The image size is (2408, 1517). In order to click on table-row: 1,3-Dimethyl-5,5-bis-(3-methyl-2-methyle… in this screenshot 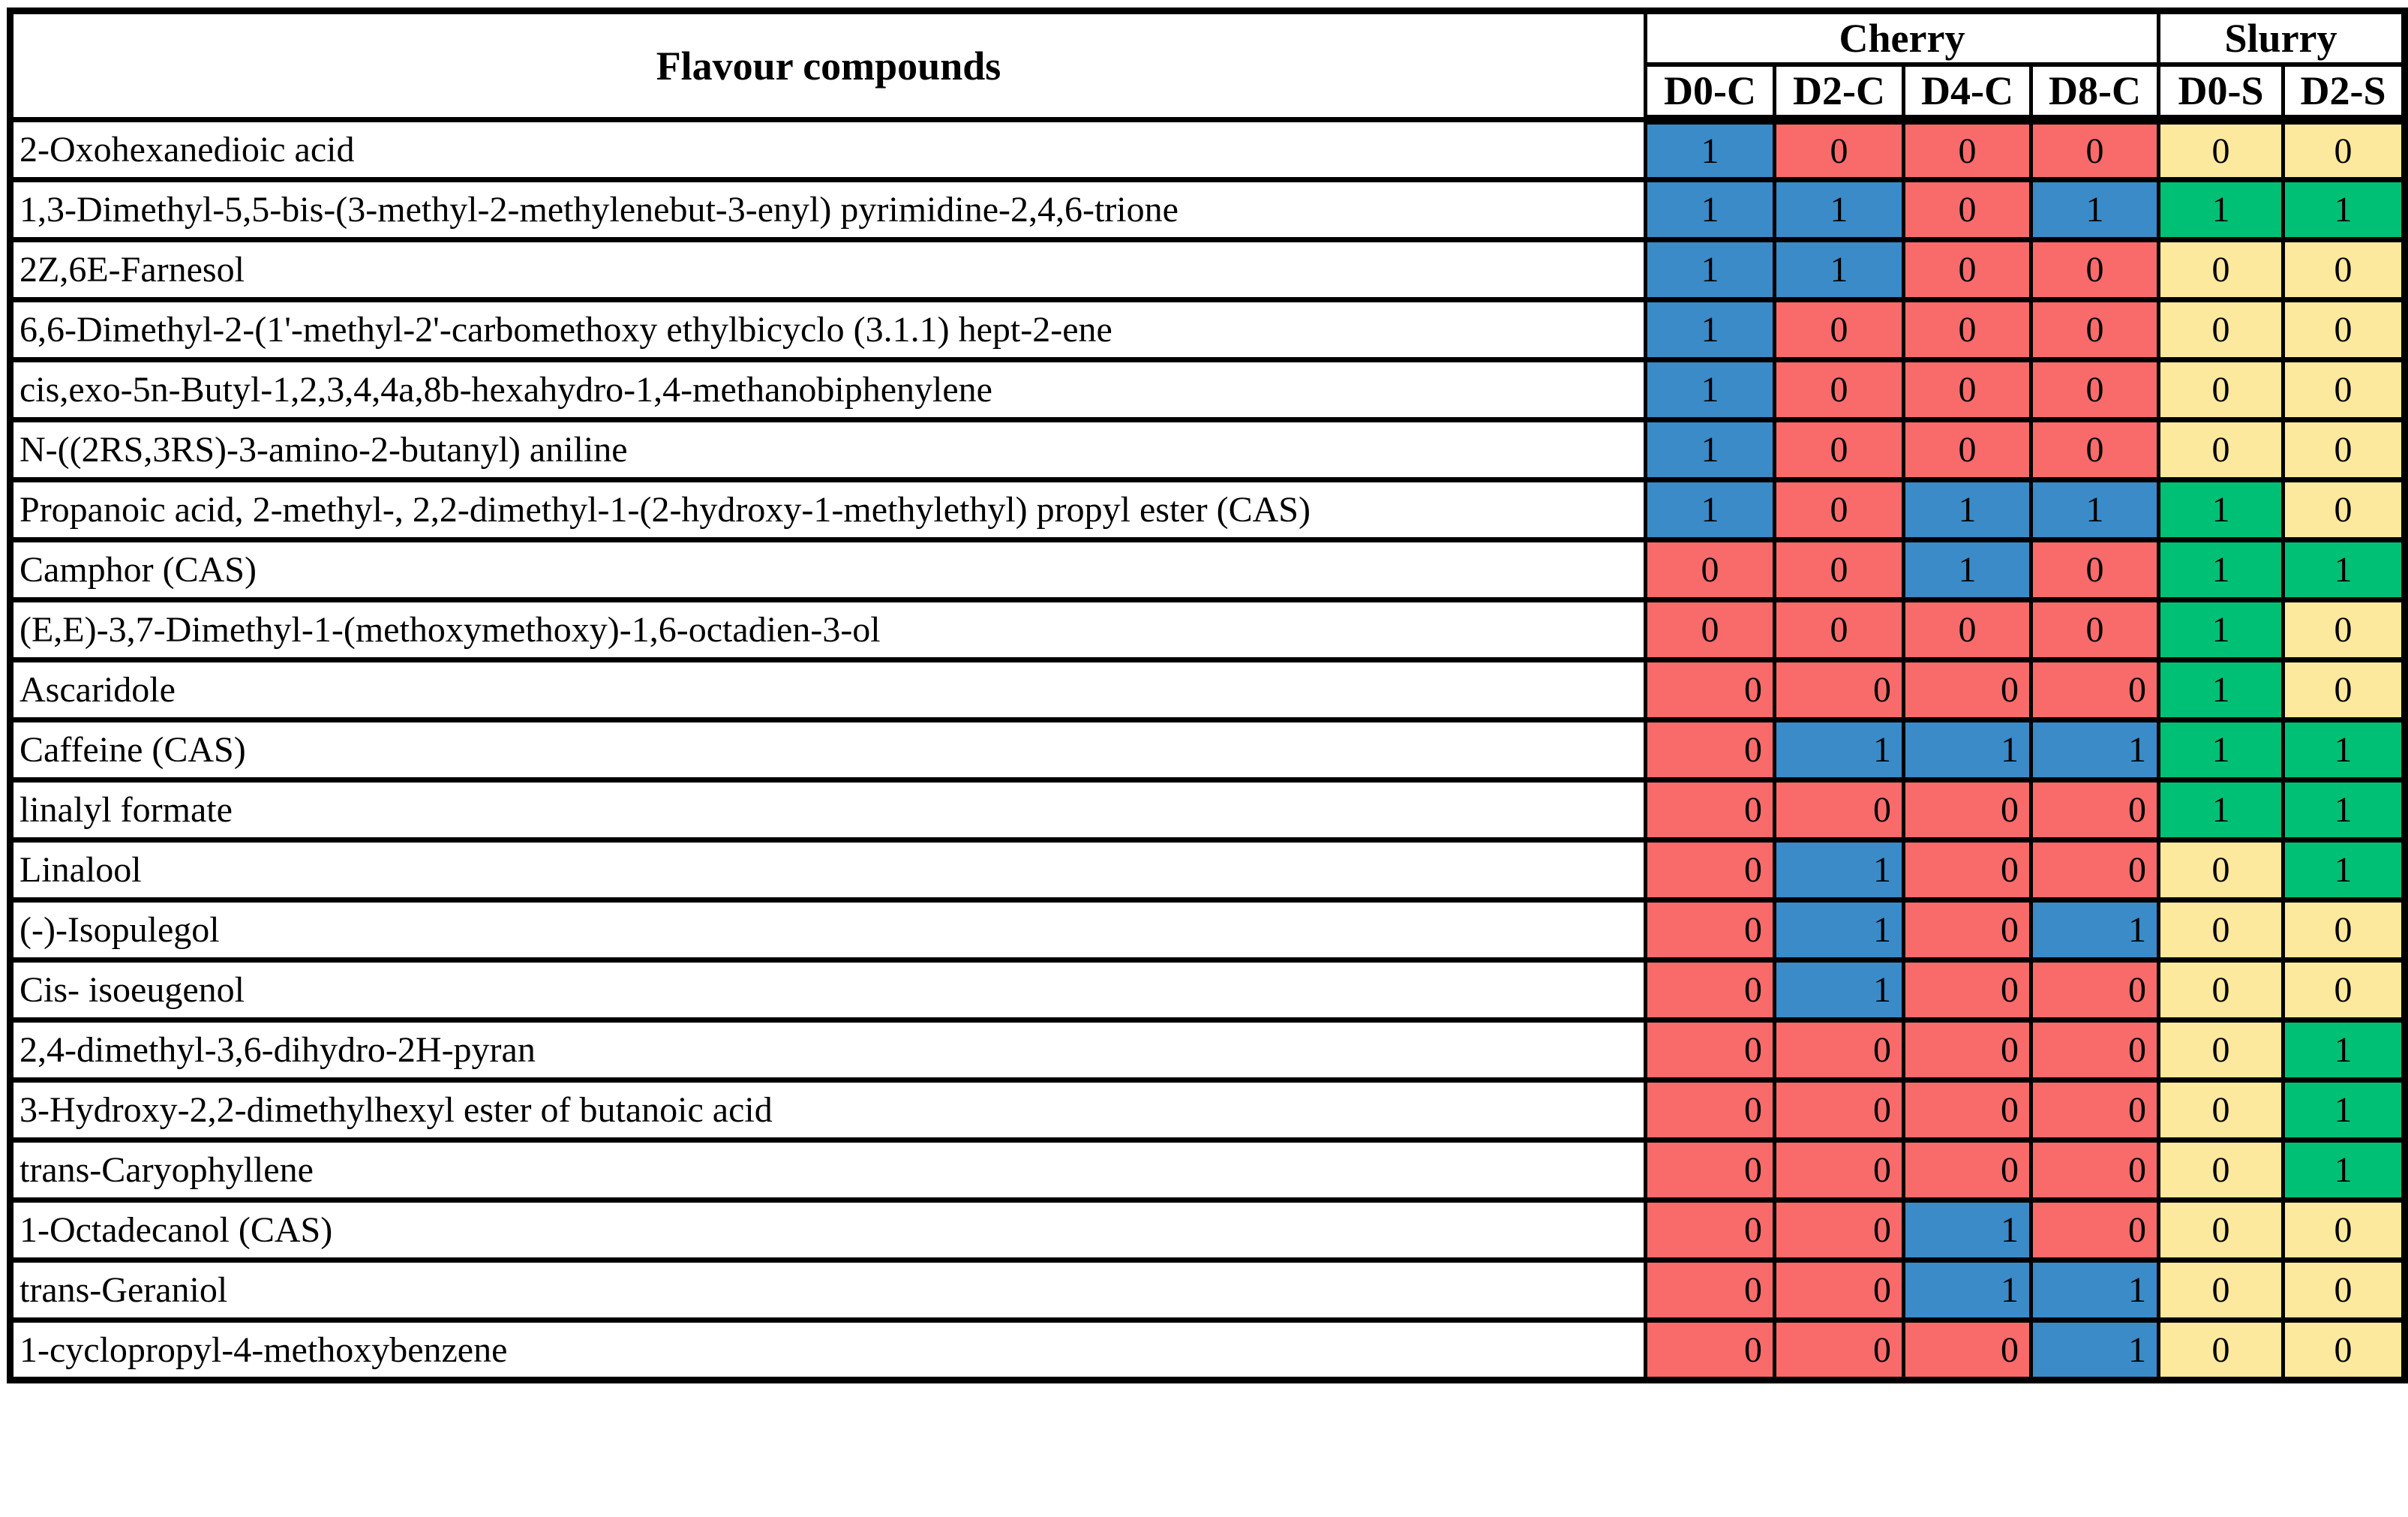, I will do `click(1207, 210)`.